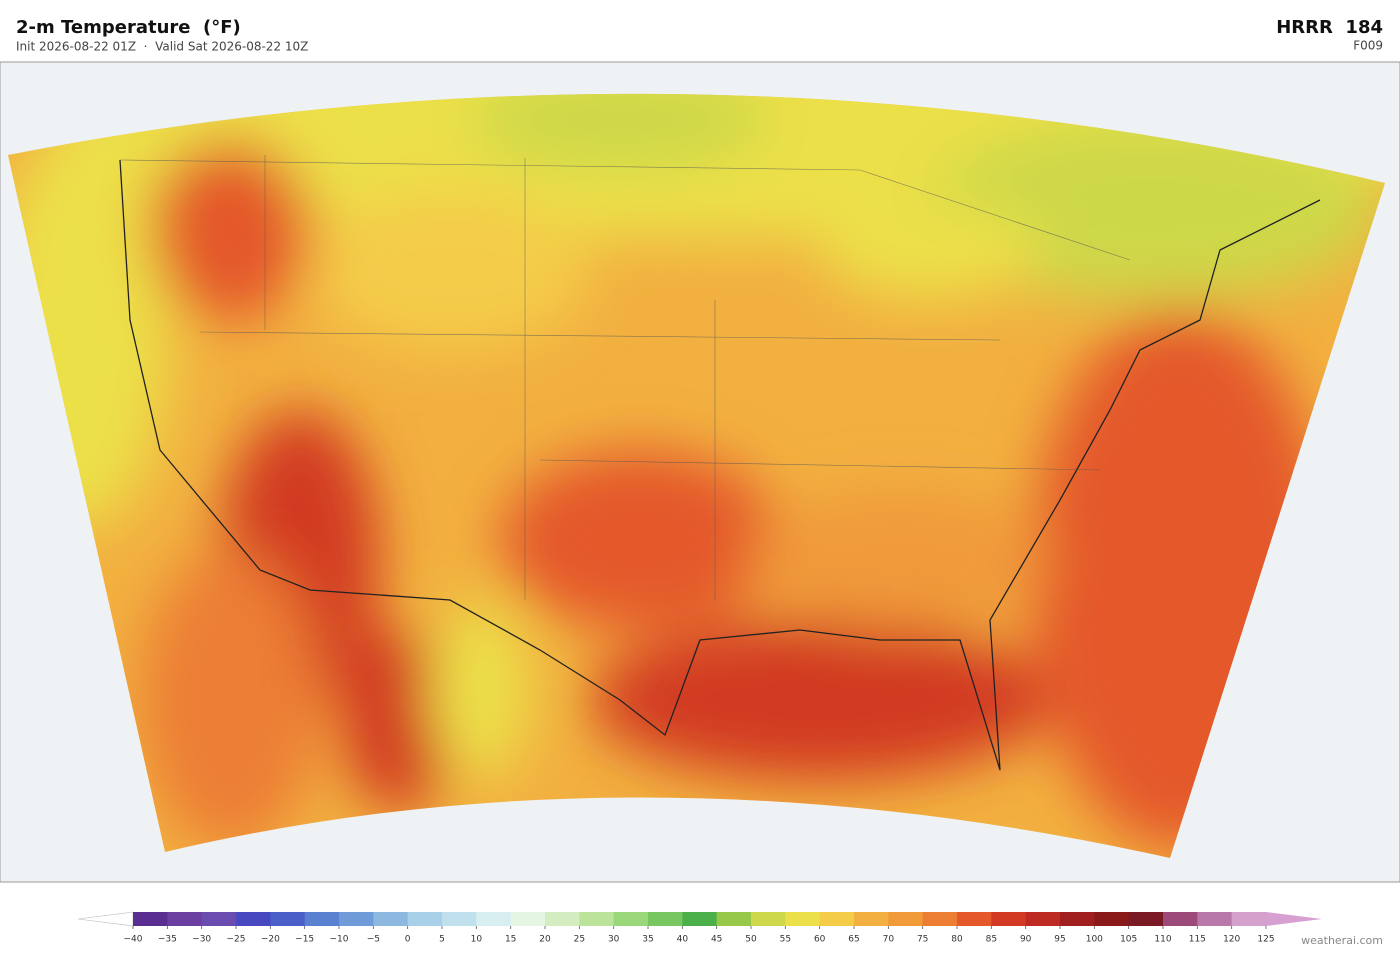 The width and height of the screenshot is (1400, 960). What do you see at coordinates (683, 940) in the screenshot?
I see `colorbar-tick-label: 40` at bounding box center [683, 940].